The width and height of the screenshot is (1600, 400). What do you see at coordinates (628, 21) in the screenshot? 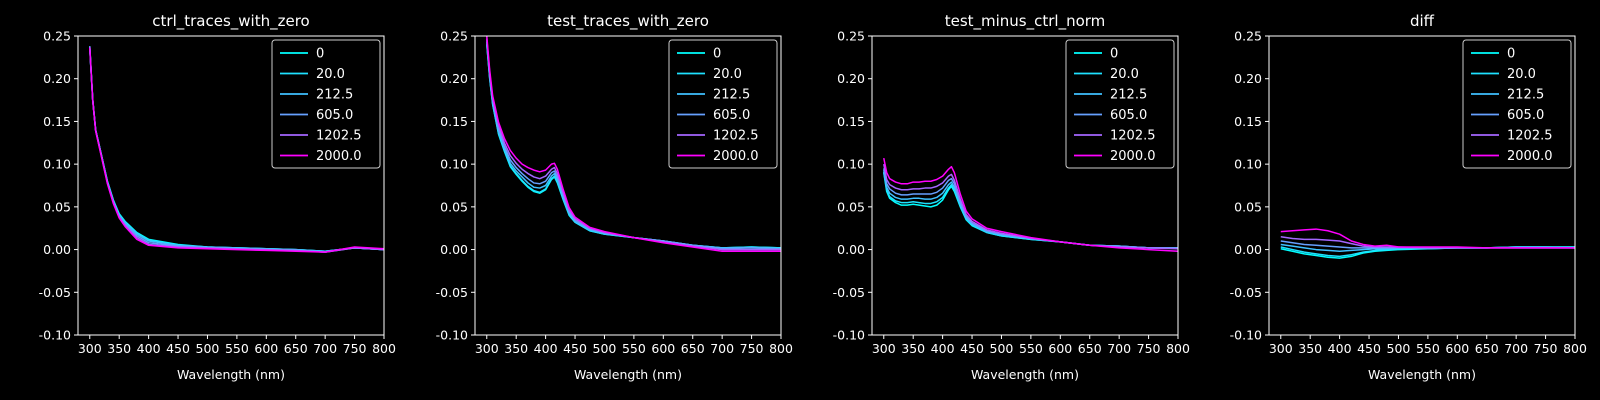
I see `chart-title: test_traces_with_zero` at bounding box center [628, 21].